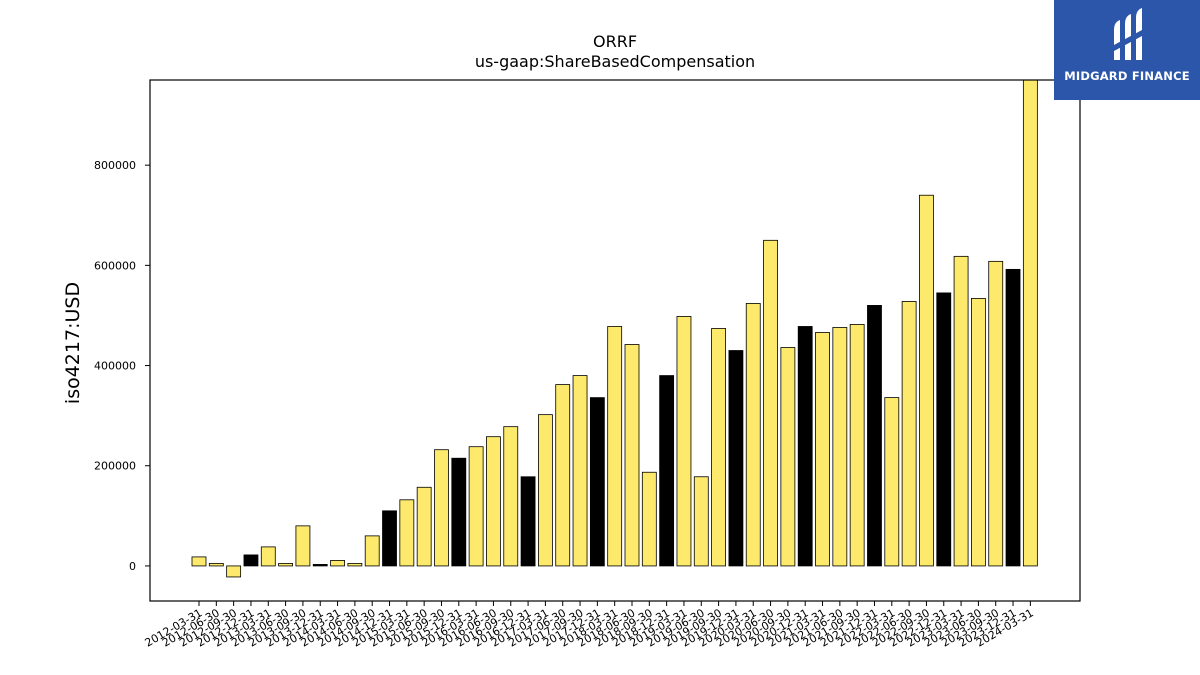  Describe the element at coordinates (1127, 76) in the screenshot. I see `logo-text: MIDGARD FINANCE` at that location.